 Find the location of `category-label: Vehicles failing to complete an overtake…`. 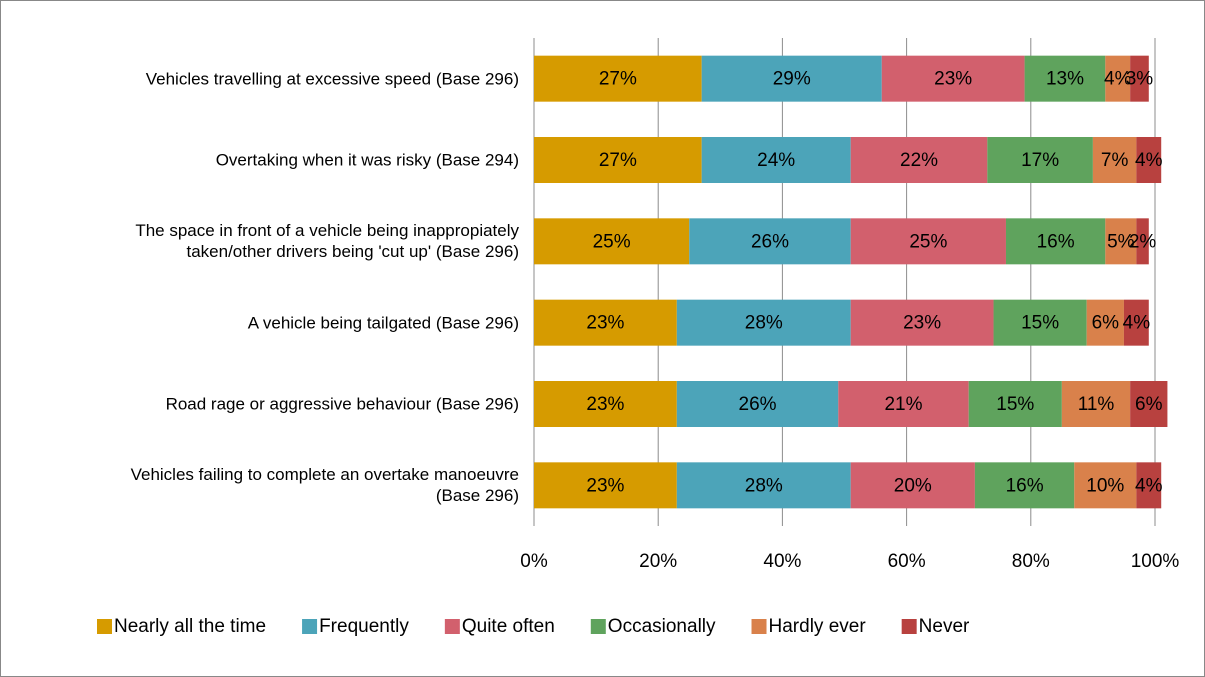

category-label: Vehicles failing to complete an overtake… is located at coordinates (324, 485).